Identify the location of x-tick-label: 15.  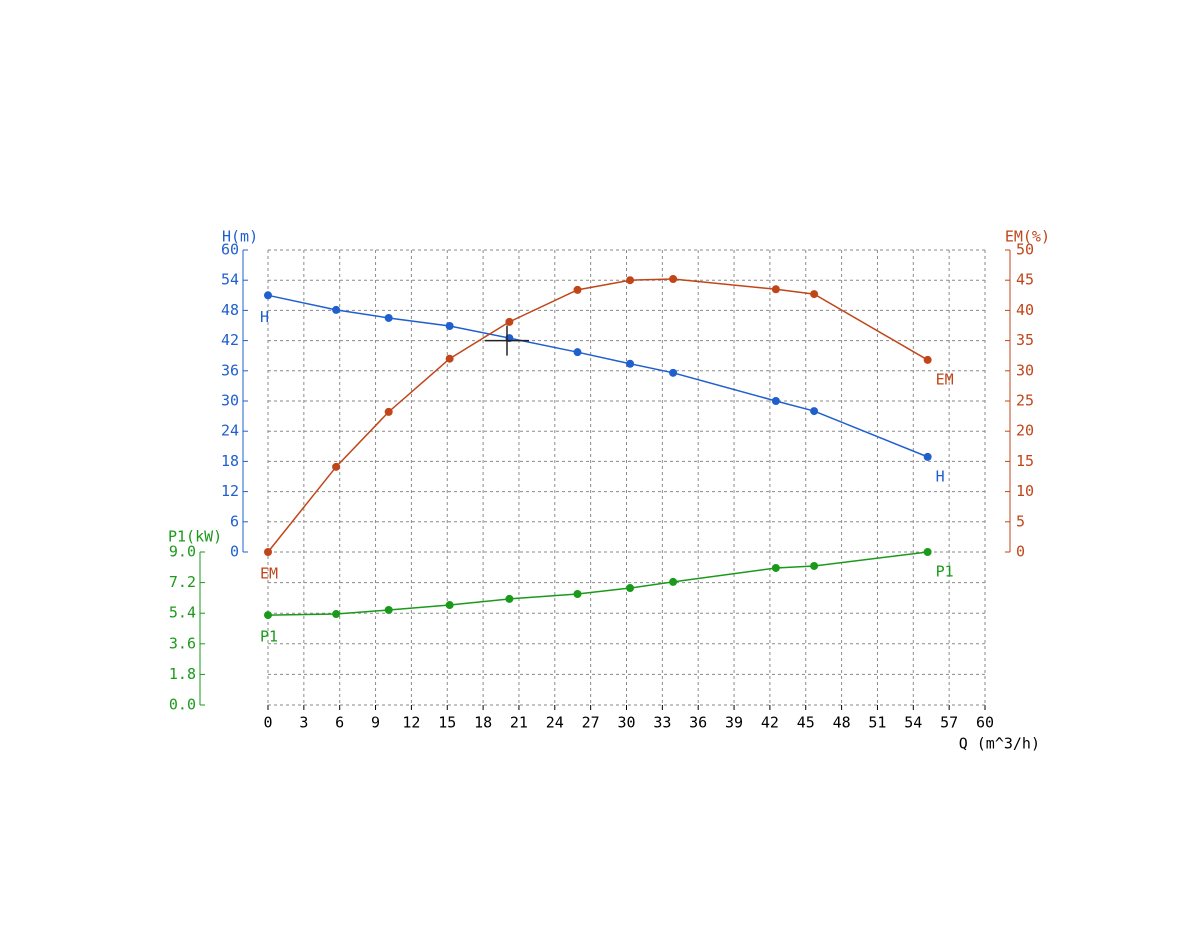
(447, 723).